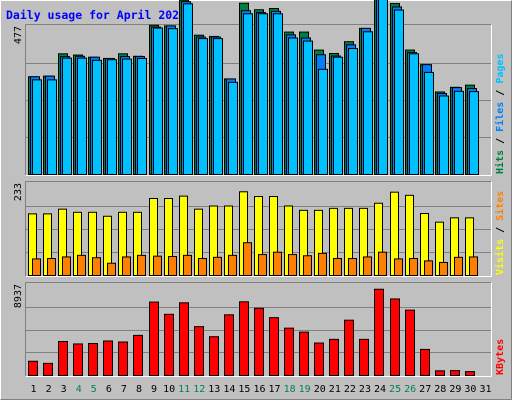  I want to click on x-tick-label-13: 13, so click(214, 389).